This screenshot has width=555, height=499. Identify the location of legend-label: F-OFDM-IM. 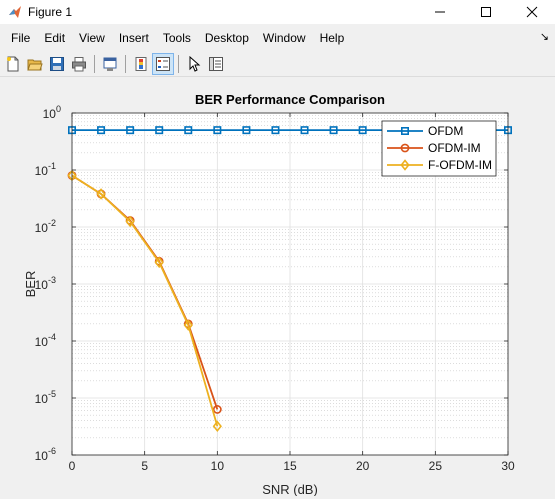
(460, 165).